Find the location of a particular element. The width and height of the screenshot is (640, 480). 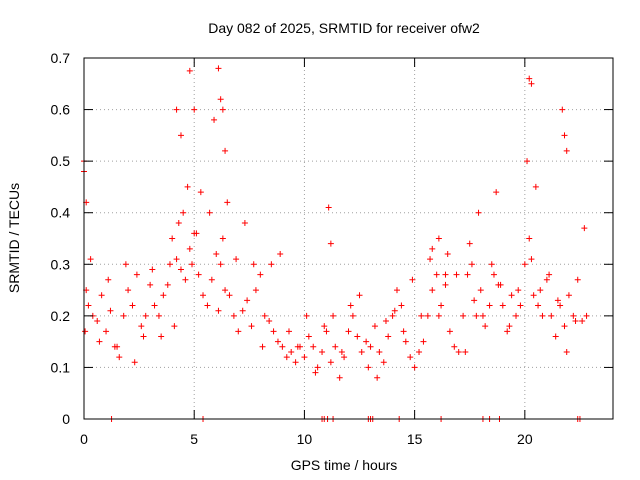

y-tick-label: 0.3 is located at coordinates (61, 264).